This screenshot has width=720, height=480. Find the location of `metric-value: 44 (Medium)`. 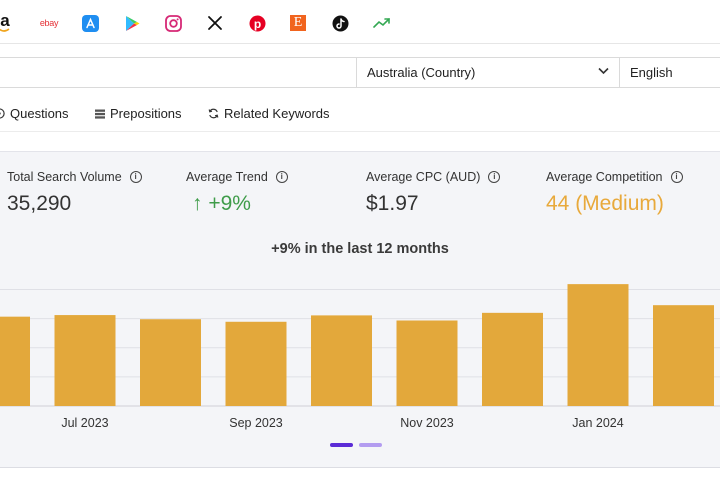

metric-value: 44 (Medium) is located at coordinates (605, 203).